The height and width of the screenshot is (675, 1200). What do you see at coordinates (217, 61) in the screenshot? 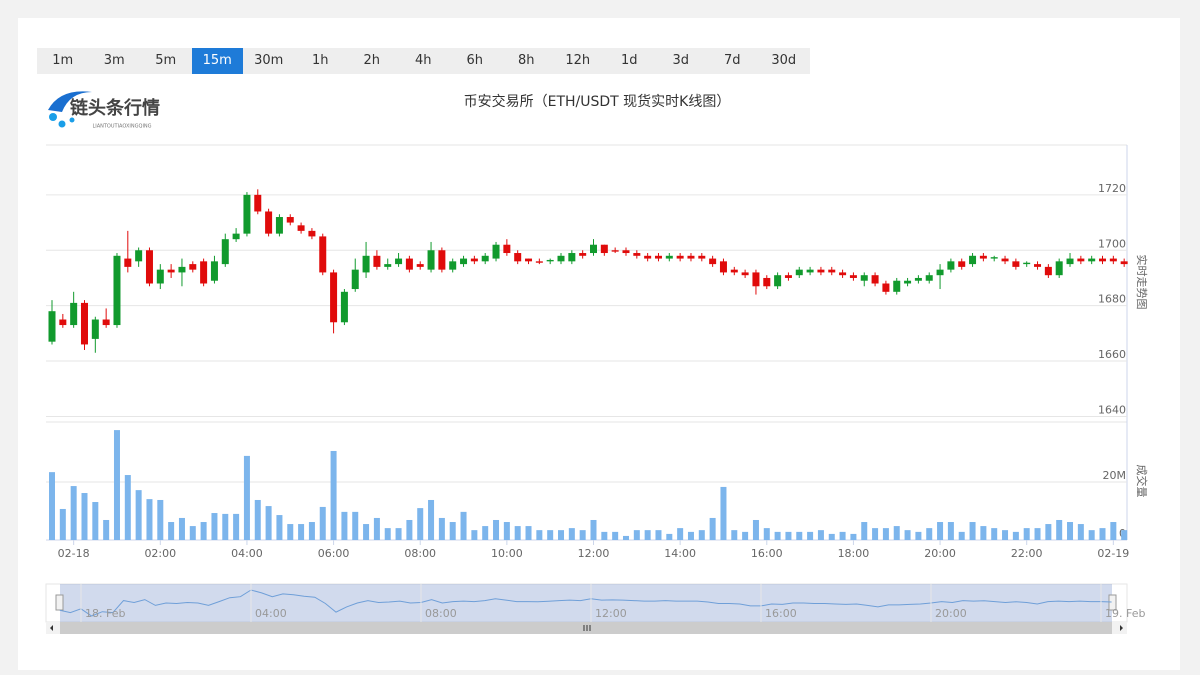
I see `interval-button: 15m` at bounding box center [217, 61].